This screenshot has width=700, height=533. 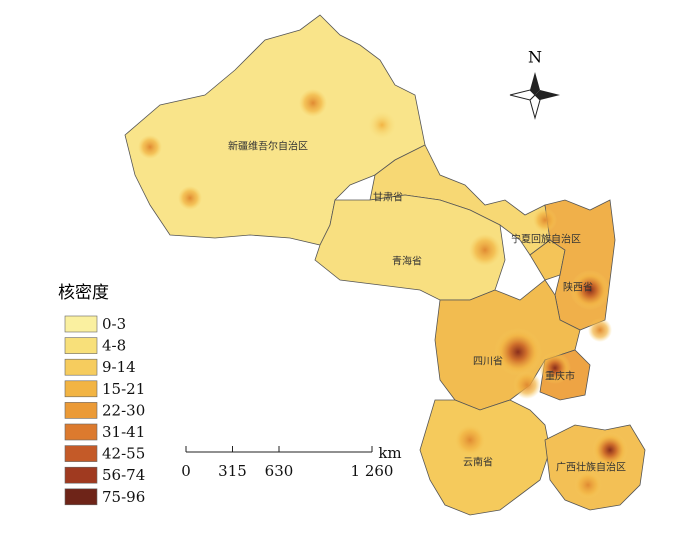 What do you see at coordinates (232, 471) in the screenshot?
I see `scale-label: 315` at bounding box center [232, 471].